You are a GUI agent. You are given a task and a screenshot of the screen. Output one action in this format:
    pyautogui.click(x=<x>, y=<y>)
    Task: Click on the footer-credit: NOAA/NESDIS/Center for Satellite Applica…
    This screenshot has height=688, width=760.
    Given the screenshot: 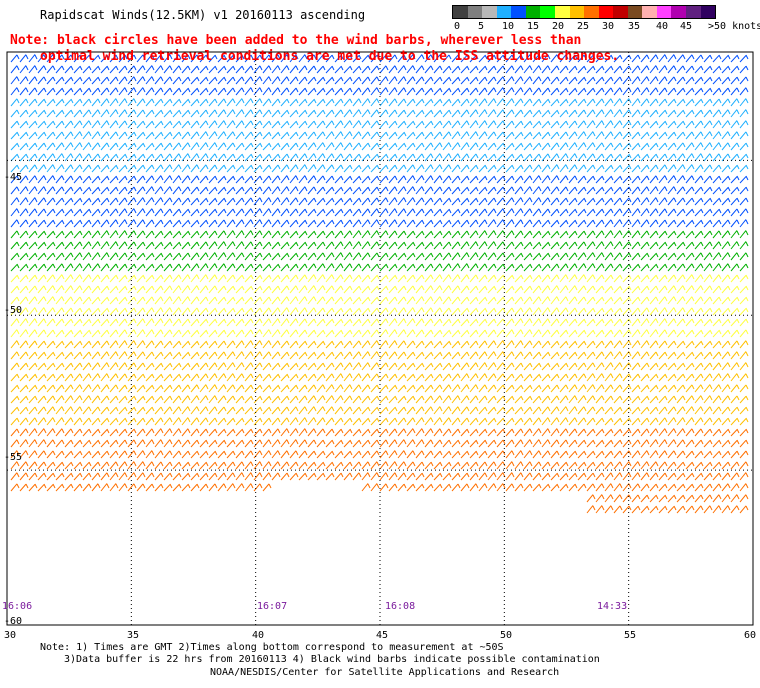 What is the action you would take?
    pyautogui.click(x=385, y=672)
    